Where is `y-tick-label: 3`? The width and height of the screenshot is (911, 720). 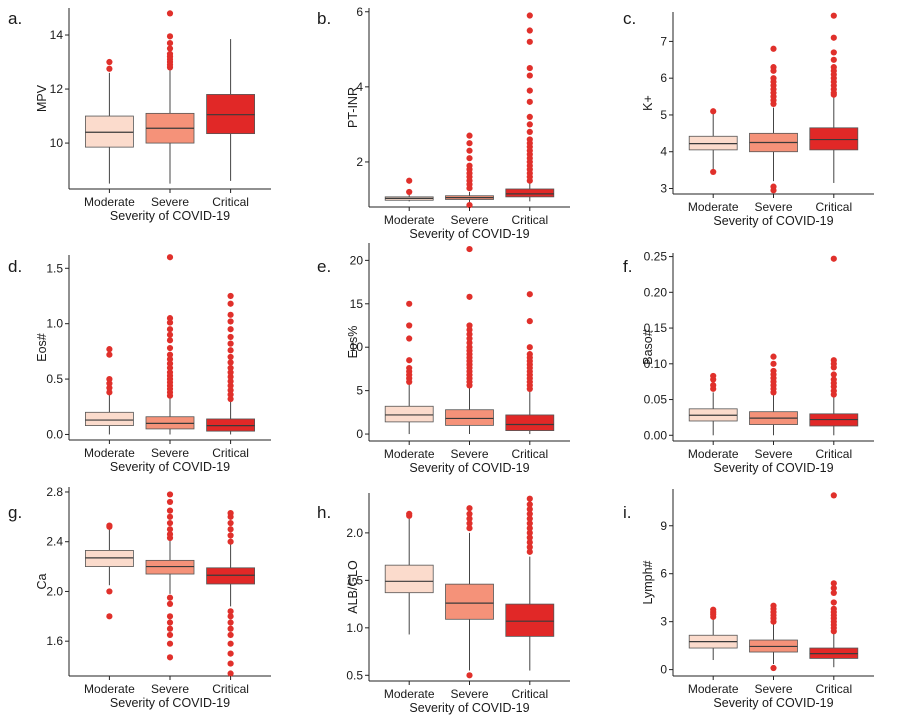
y-tick-label: 3 is located at coordinates (663, 622).